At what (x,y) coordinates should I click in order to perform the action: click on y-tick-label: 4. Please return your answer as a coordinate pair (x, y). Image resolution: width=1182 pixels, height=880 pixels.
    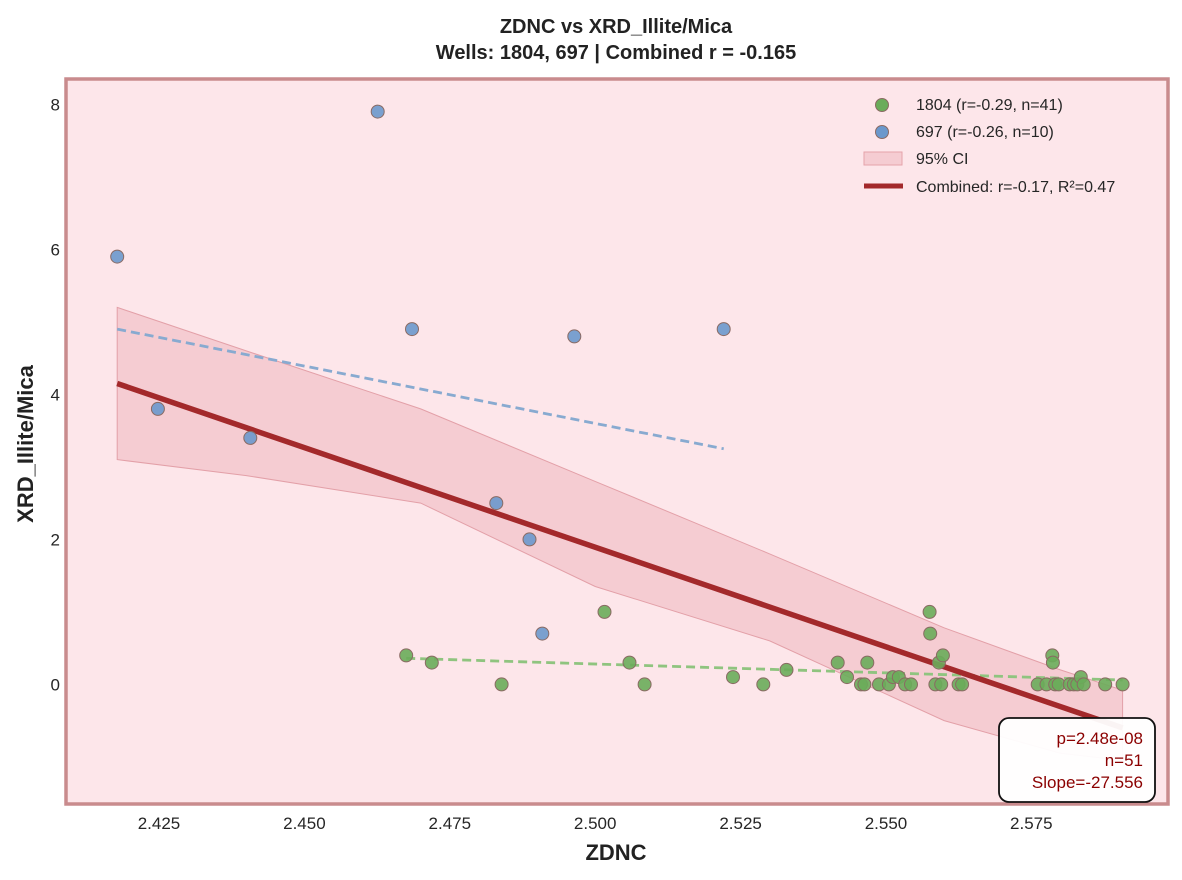
    Looking at the image, I should click on (55, 394).